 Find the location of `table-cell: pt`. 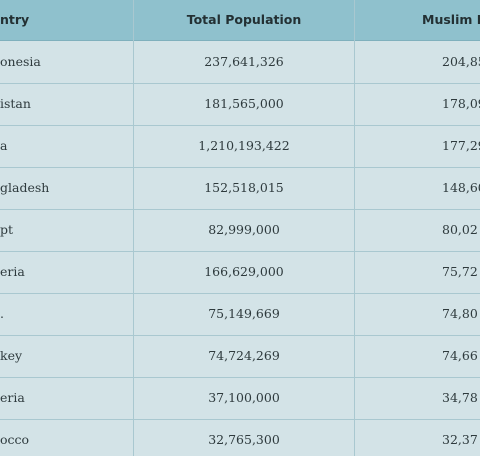

table-cell: pt is located at coordinates (7, 229).